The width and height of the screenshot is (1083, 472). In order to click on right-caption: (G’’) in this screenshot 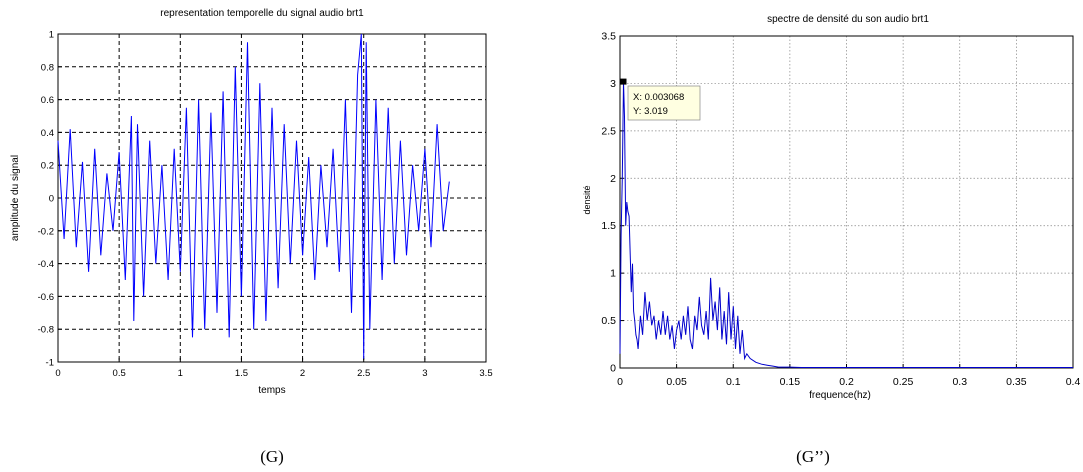, I will do `click(813, 456)`.